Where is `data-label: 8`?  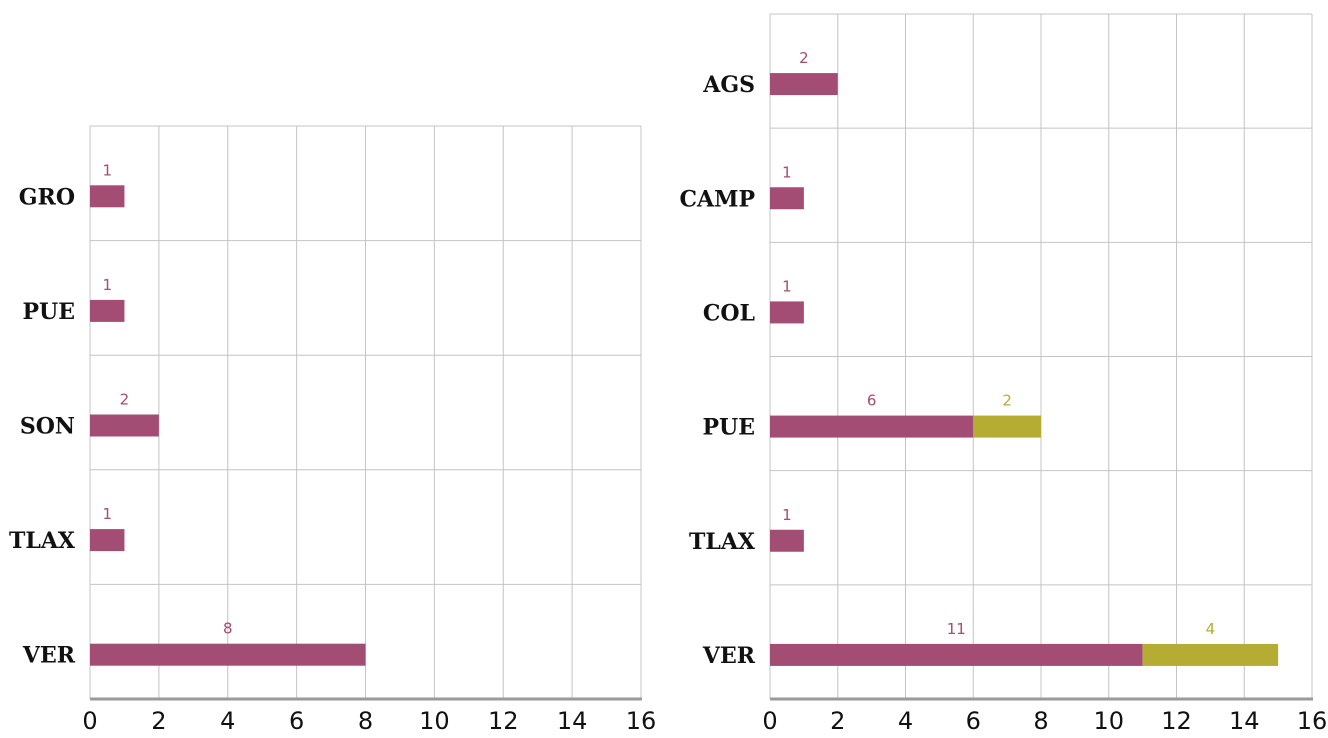 data-label: 8 is located at coordinates (228, 629).